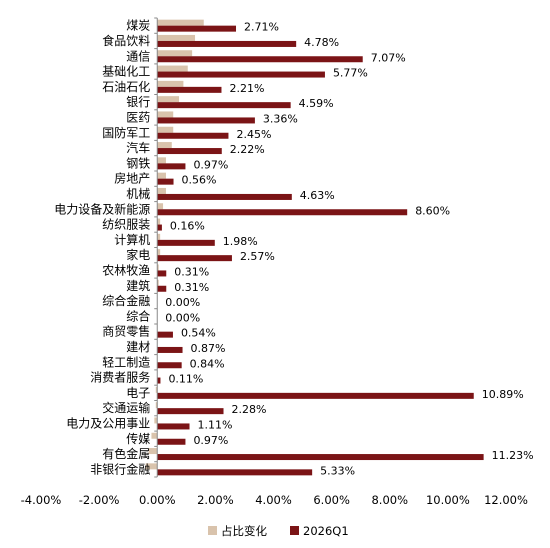  What do you see at coordinates (126, 407) in the screenshot?
I see `category-label-25: 交通运输` at bounding box center [126, 407].